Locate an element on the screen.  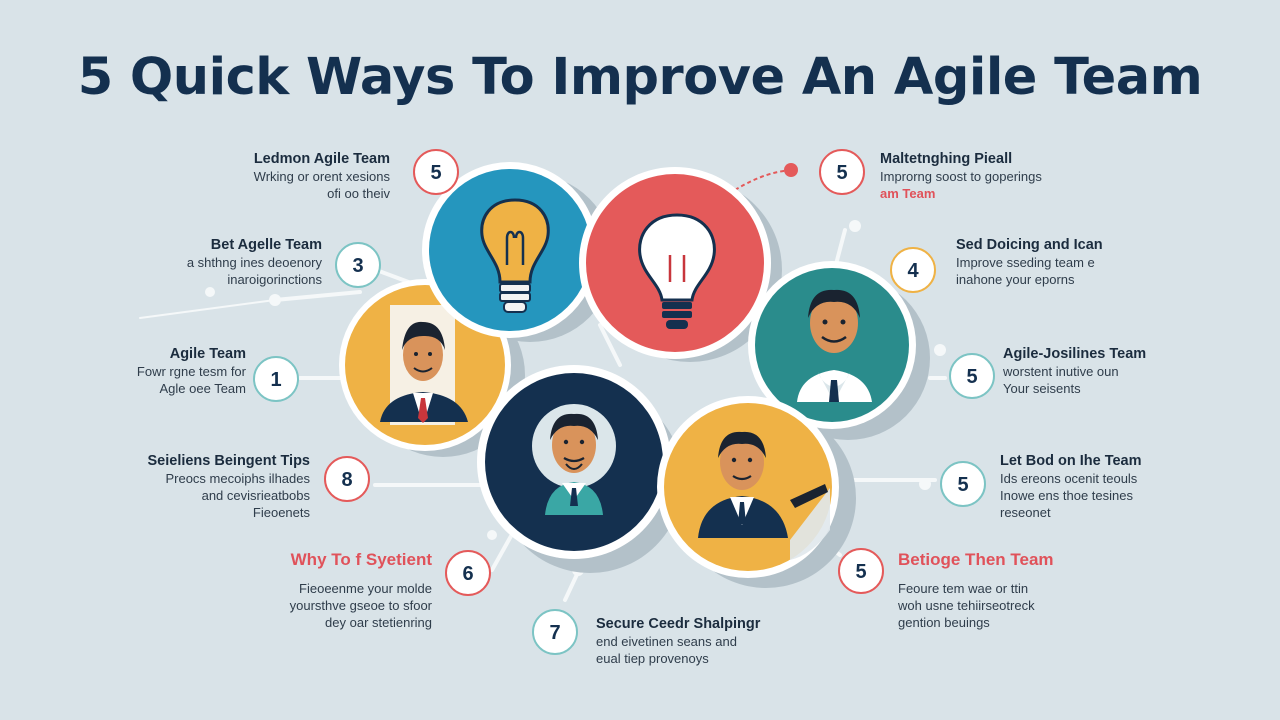
block-line: worstent inutive oun is located at coordinates (1061, 371).